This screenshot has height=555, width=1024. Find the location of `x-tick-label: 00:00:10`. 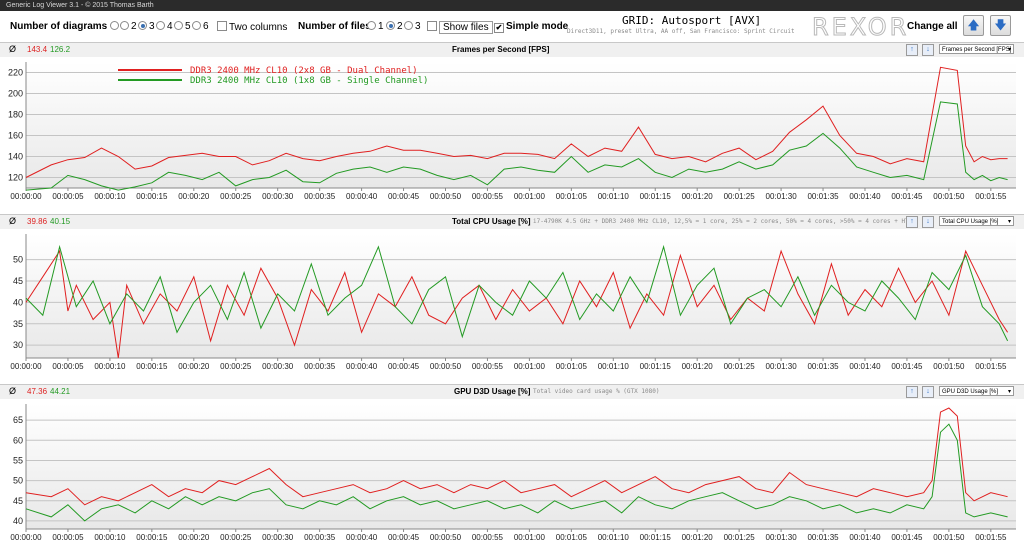

x-tick-label: 00:00:10 is located at coordinates (110, 366).